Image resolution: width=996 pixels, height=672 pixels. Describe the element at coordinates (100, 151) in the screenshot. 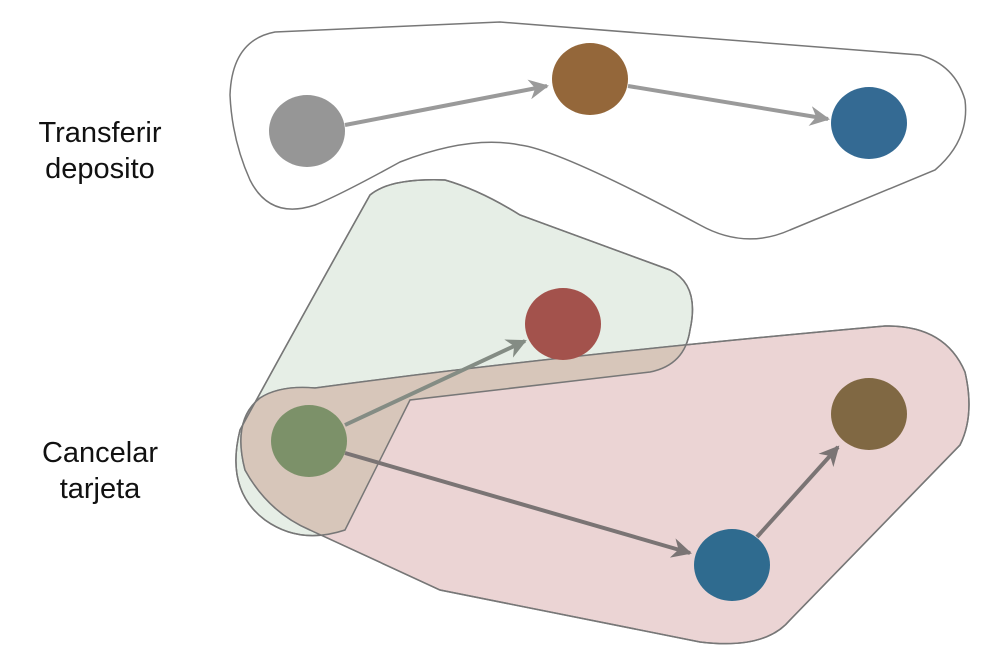

I see `transfer-deposit-label: Transferir deposito` at that location.